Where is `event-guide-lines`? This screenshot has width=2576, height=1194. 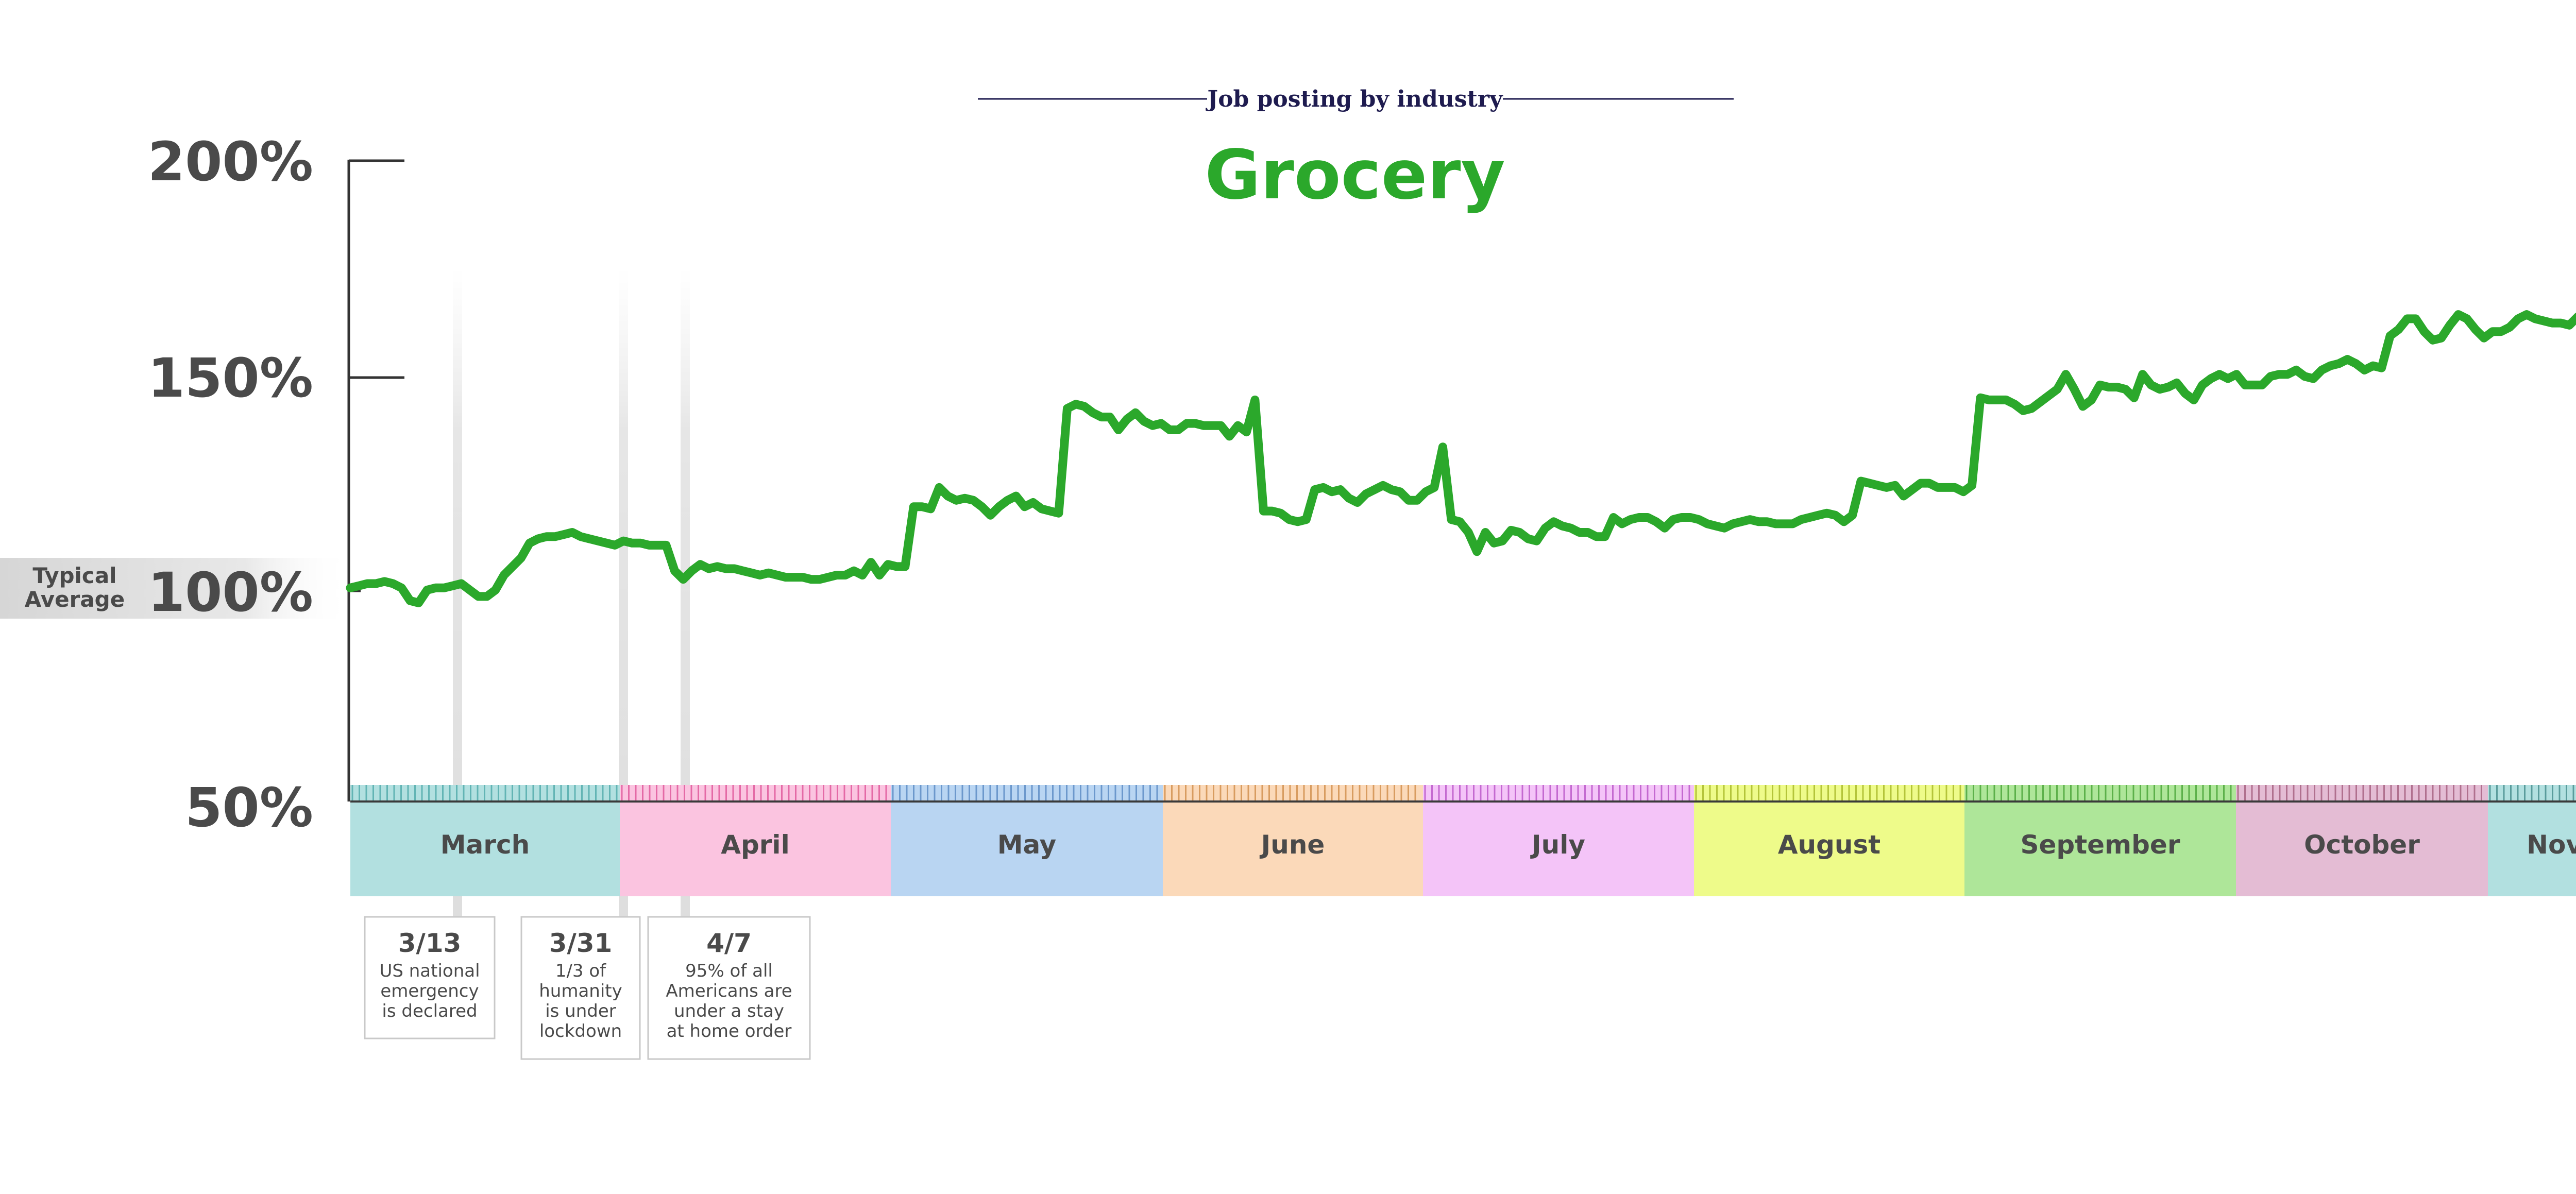 event-guide-lines is located at coordinates (571, 592).